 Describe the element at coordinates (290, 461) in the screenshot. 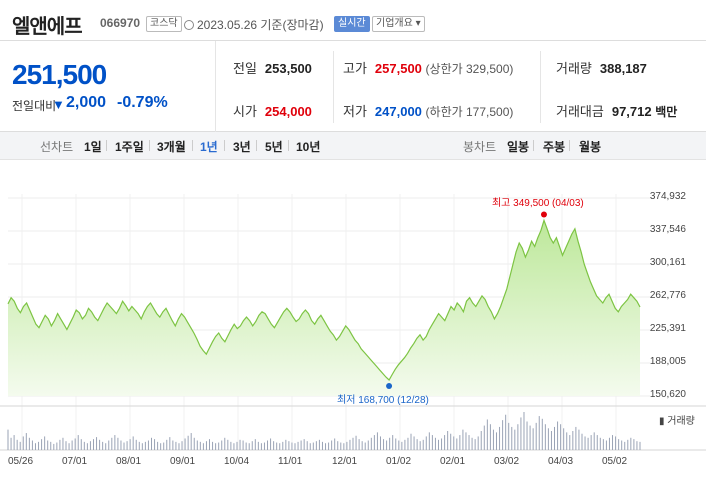

I see `x-tick-label: 11/01` at that location.